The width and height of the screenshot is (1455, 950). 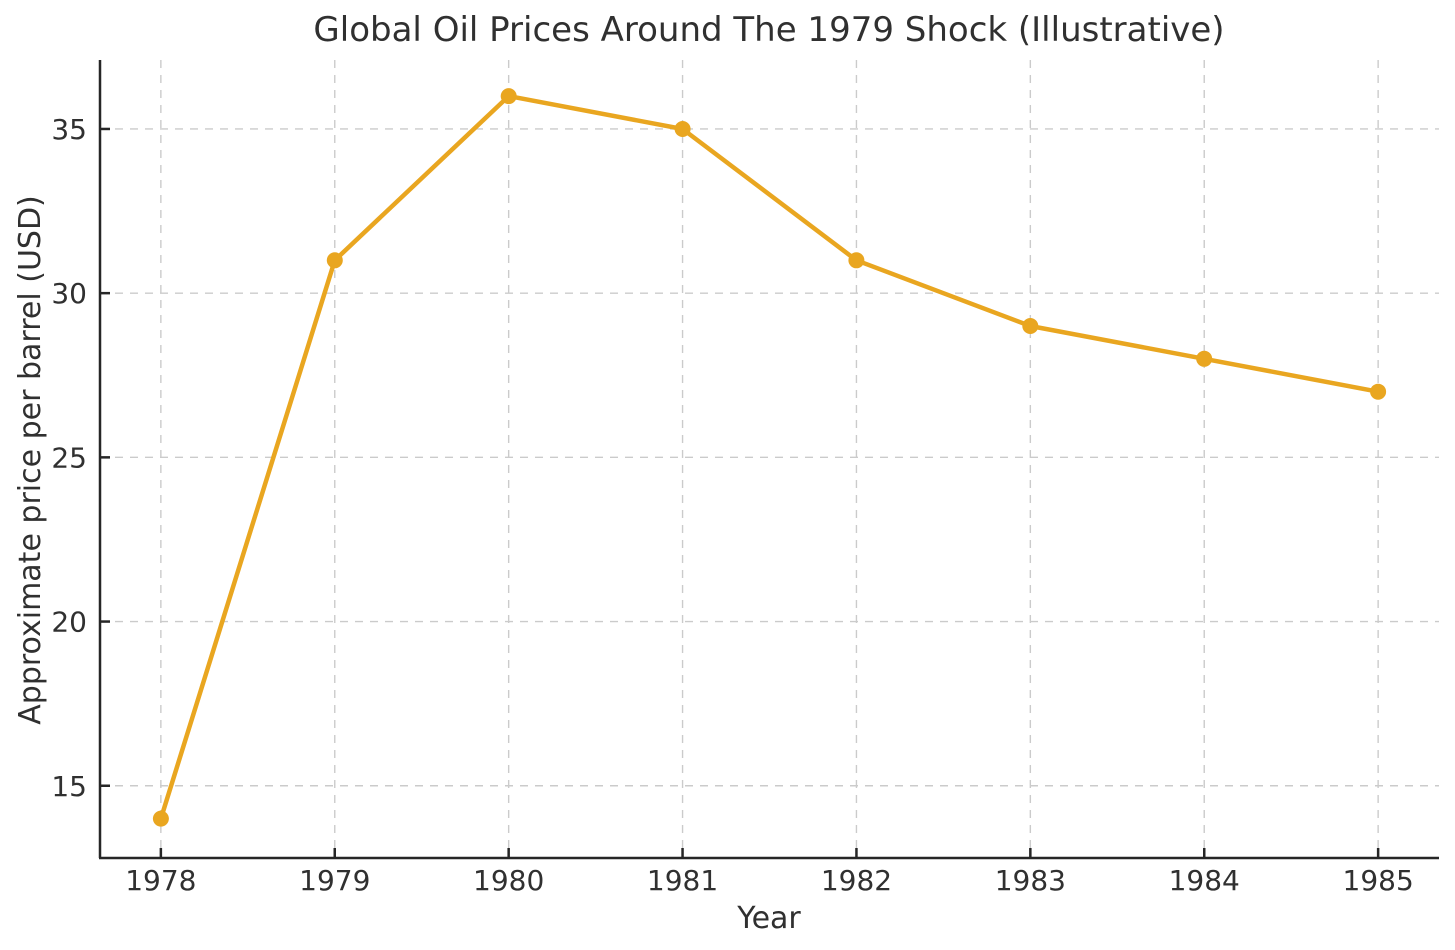 What do you see at coordinates (334, 880) in the screenshot?
I see `x-tick-label: 1979` at bounding box center [334, 880].